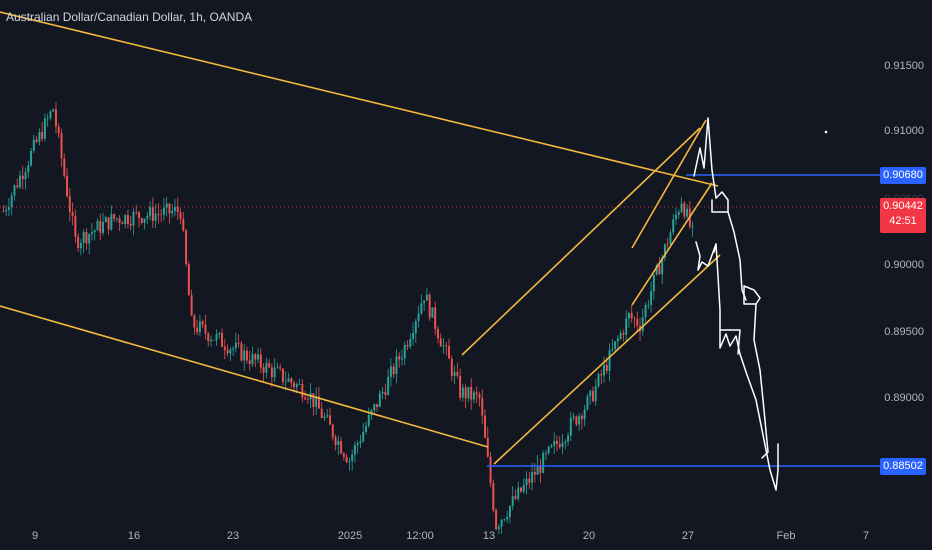  Describe the element at coordinates (730, 342) in the screenshot. I see `projection-box-mid-path` at that location.